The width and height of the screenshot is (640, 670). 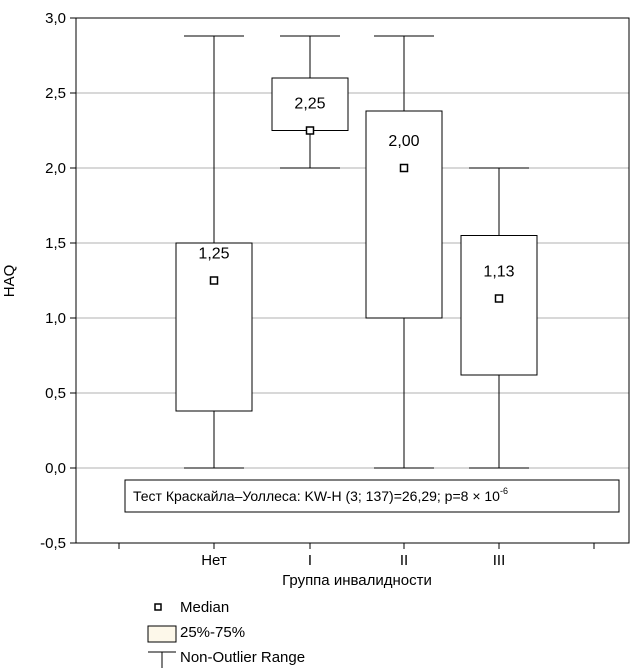 I want to click on box-plot-1: 1,25, so click(x=214, y=252).